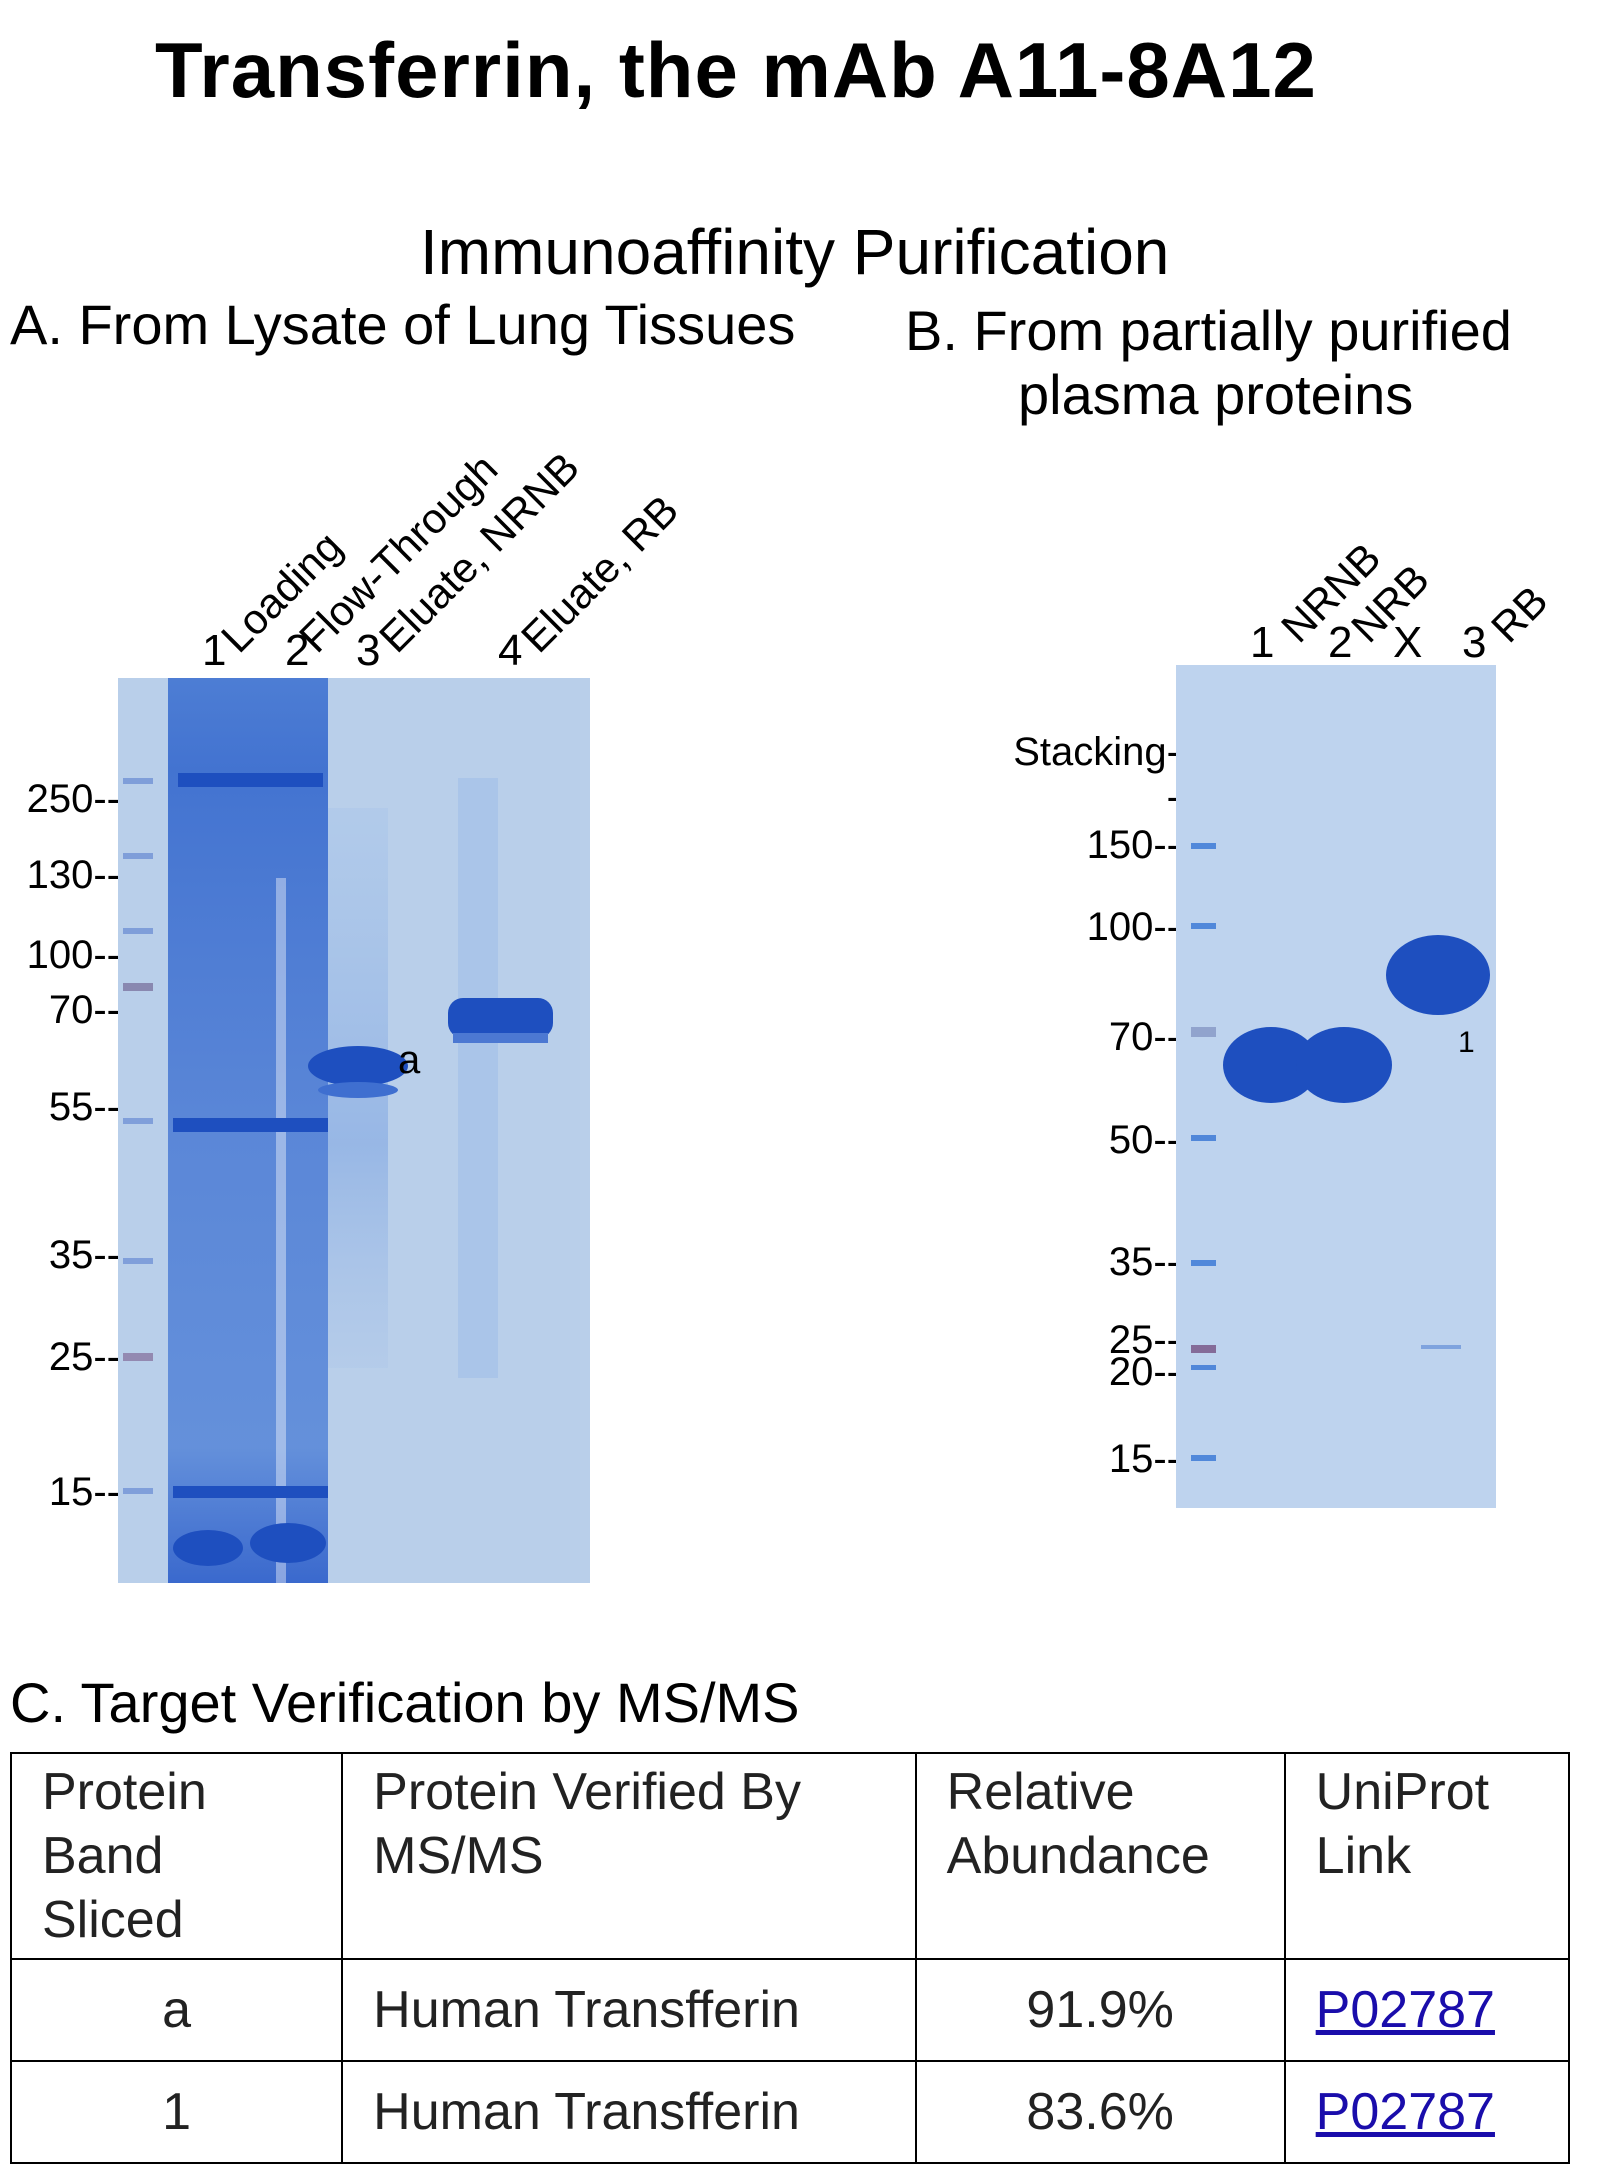 This screenshot has height=2164, width=1606. What do you see at coordinates (73, 799) in the screenshot?
I see `marker-a-250: 250--` at bounding box center [73, 799].